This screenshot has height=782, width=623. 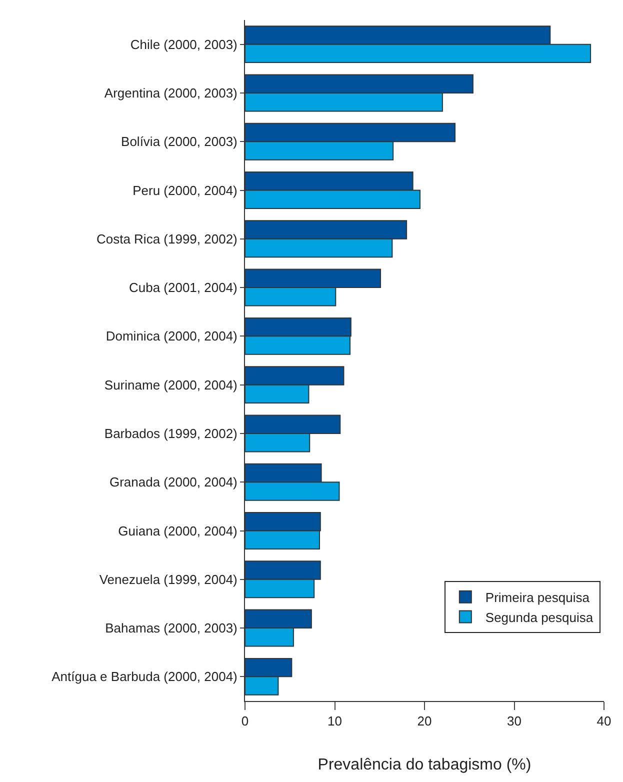 What do you see at coordinates (171, 384) in the screenshot?
I see `y-tick-label: Suriname (2000, 2004)` at bounding box center [171, 384].